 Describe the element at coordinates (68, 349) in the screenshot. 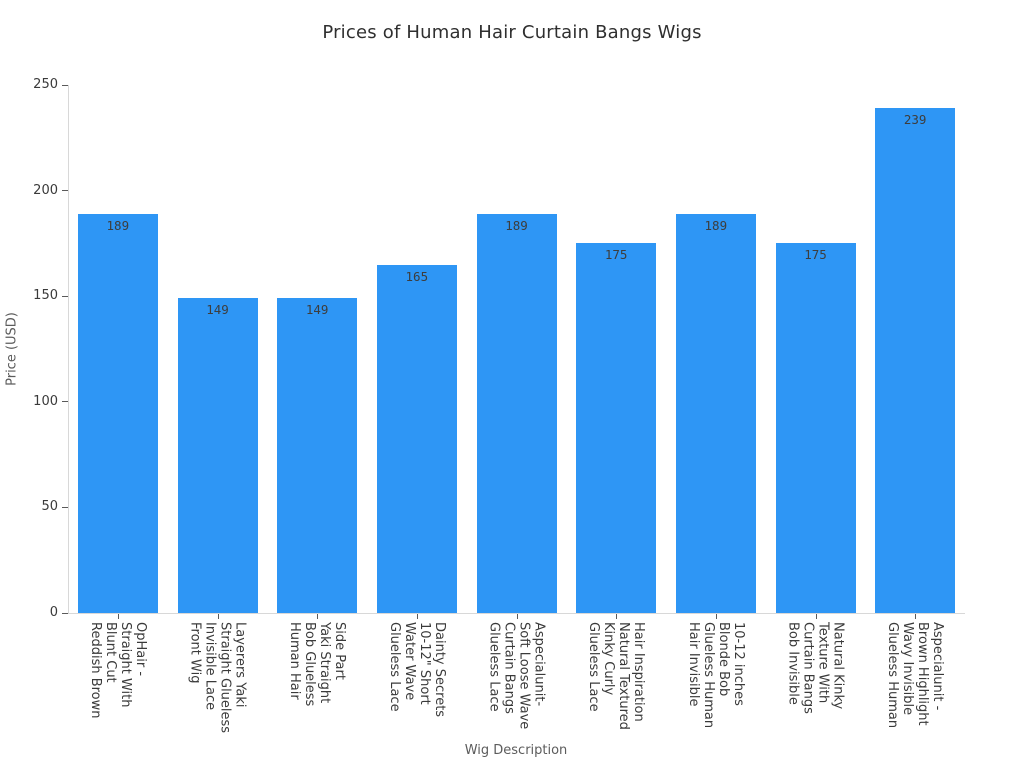

I see `left-spine` at that location.